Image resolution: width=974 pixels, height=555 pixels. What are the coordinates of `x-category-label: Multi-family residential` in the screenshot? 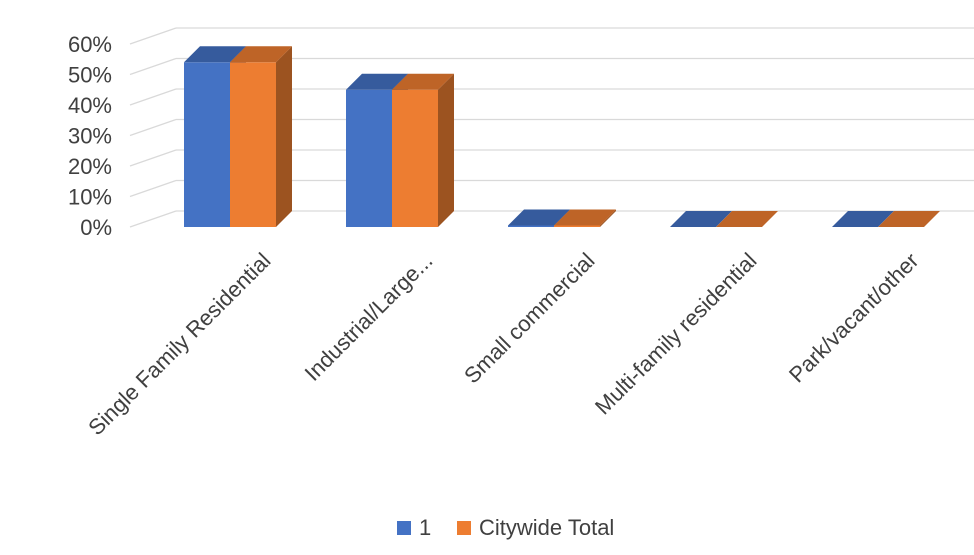 It's located at (676, 334).